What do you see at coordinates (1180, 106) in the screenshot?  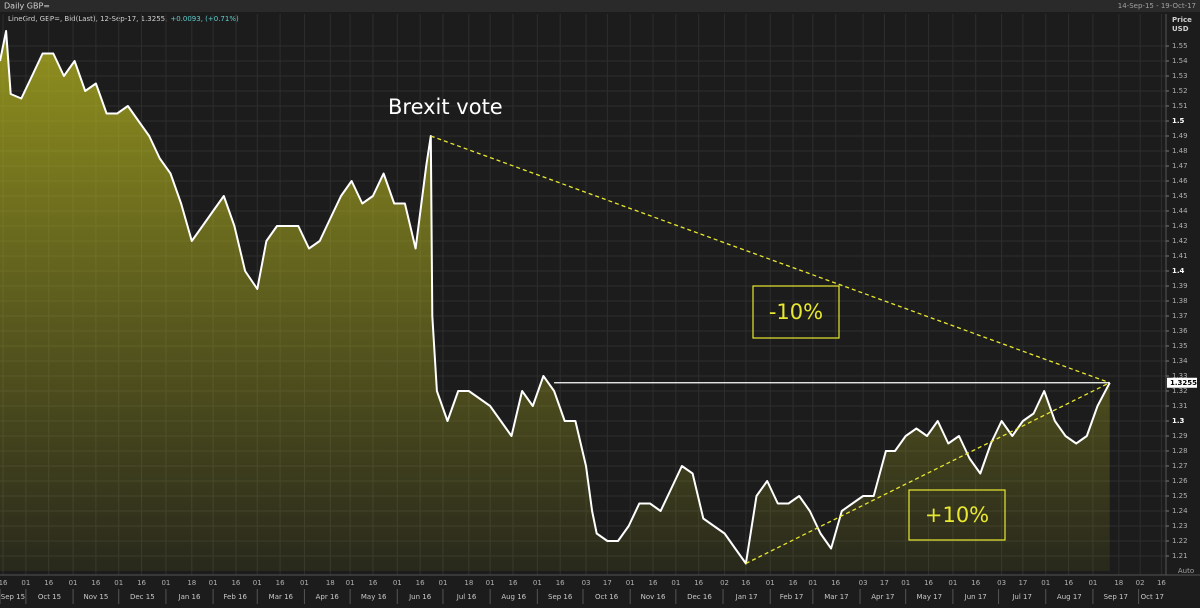 I see `y-tick-label: 1.51` at bounding box center [1180, 106].